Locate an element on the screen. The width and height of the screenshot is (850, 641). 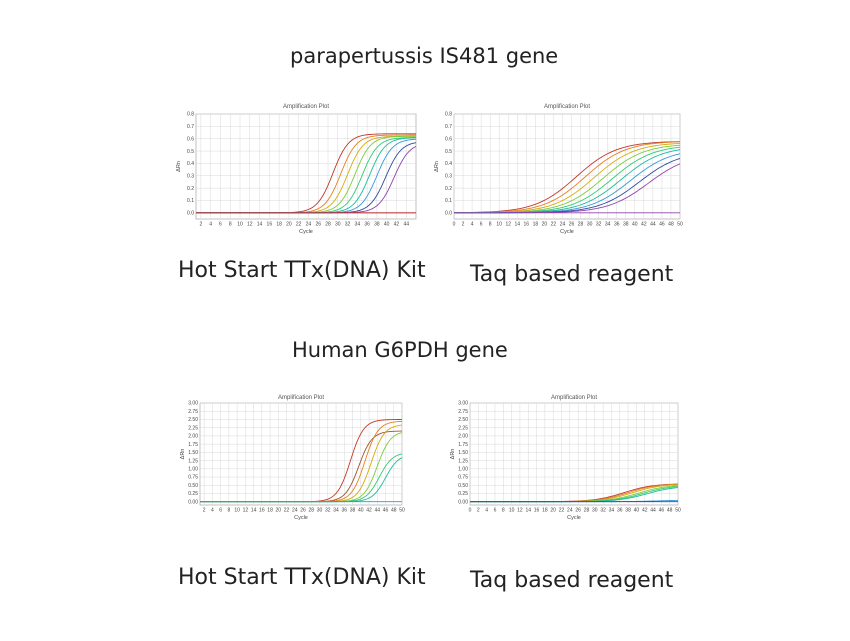
y-tick-label: 2.50 is located at coordinates (193, 420).